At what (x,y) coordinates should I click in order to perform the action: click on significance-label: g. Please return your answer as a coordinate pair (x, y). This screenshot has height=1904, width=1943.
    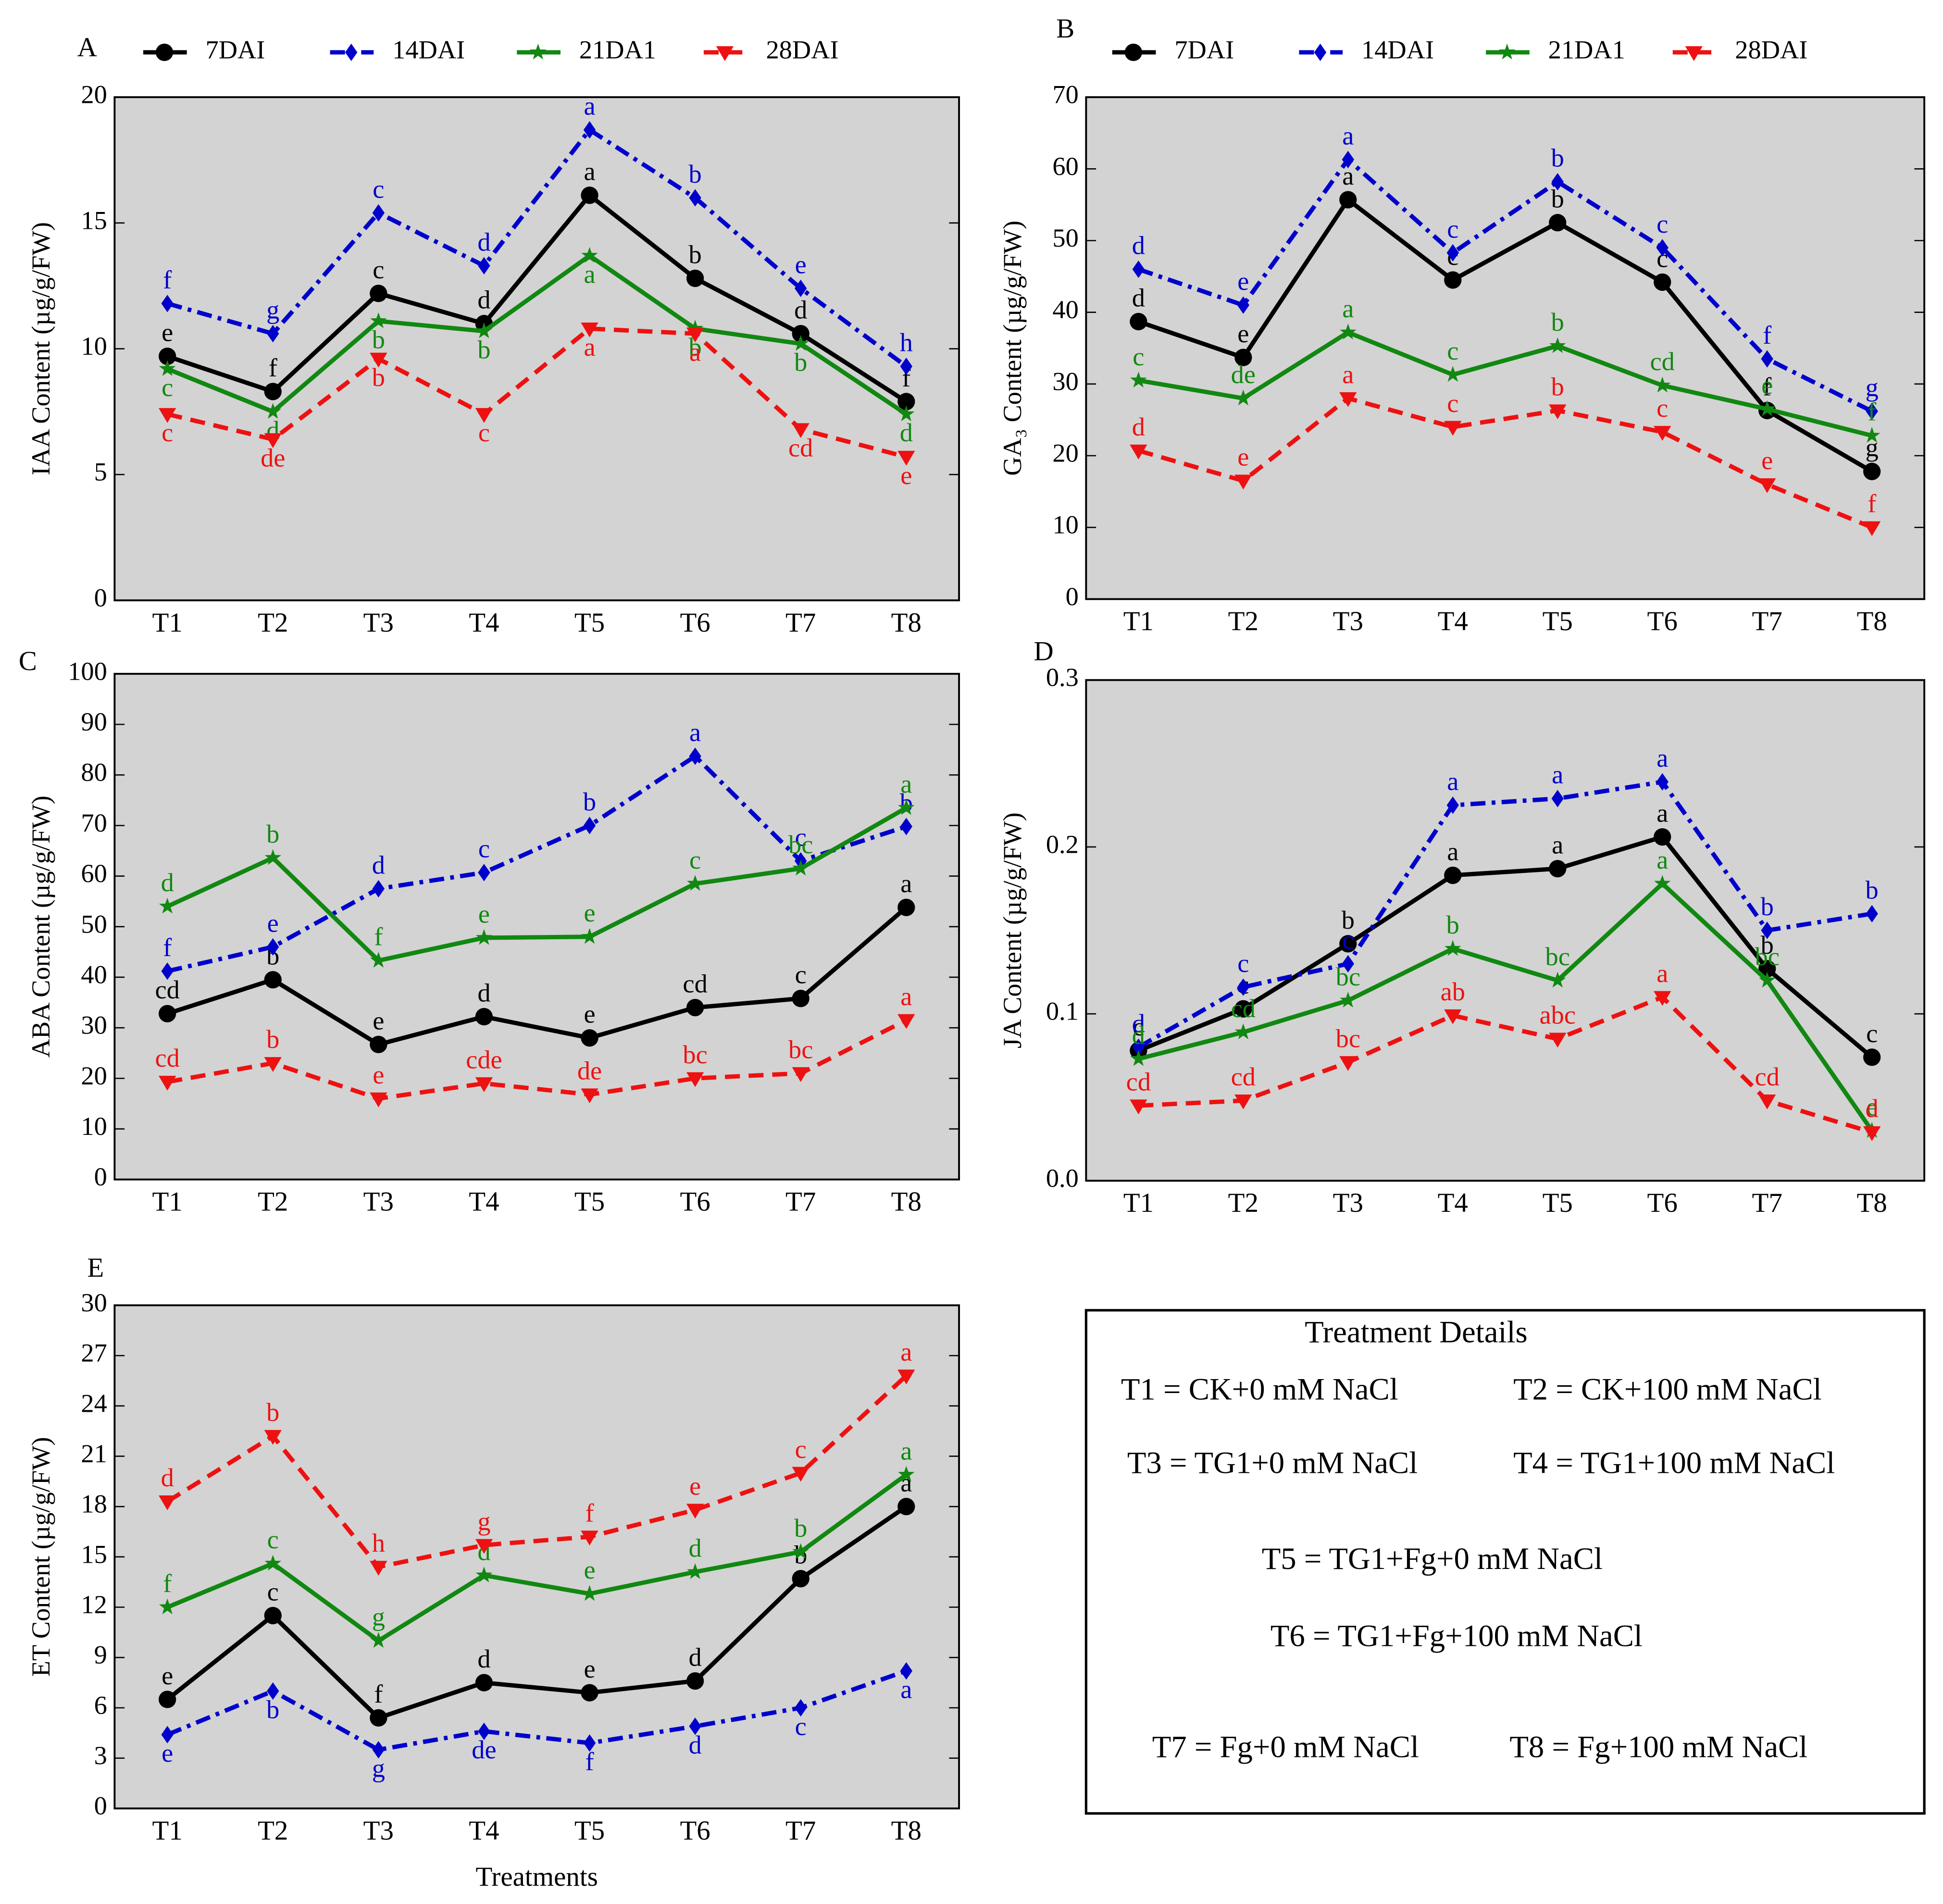
    Looking at the image, I should click on (378, 1768).